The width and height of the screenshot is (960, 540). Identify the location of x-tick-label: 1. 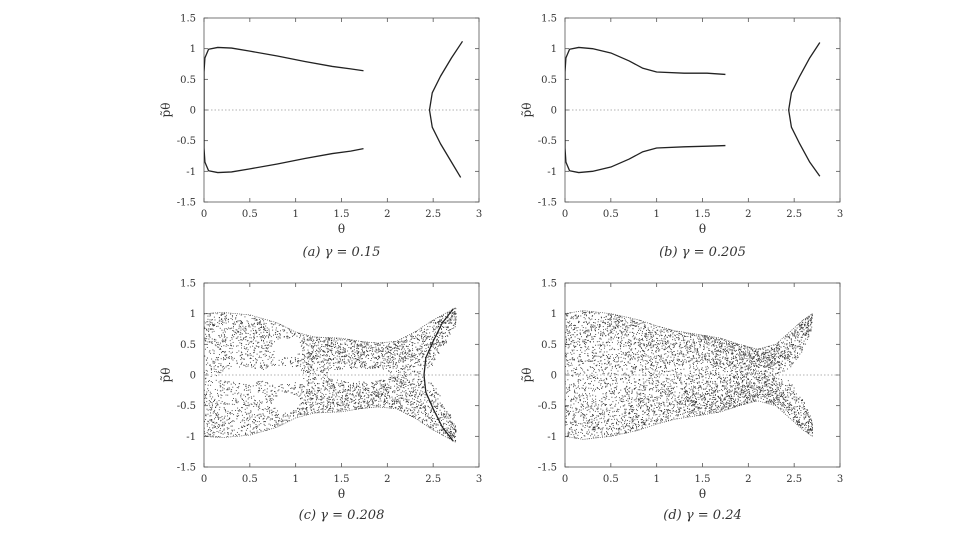
(295, 214).